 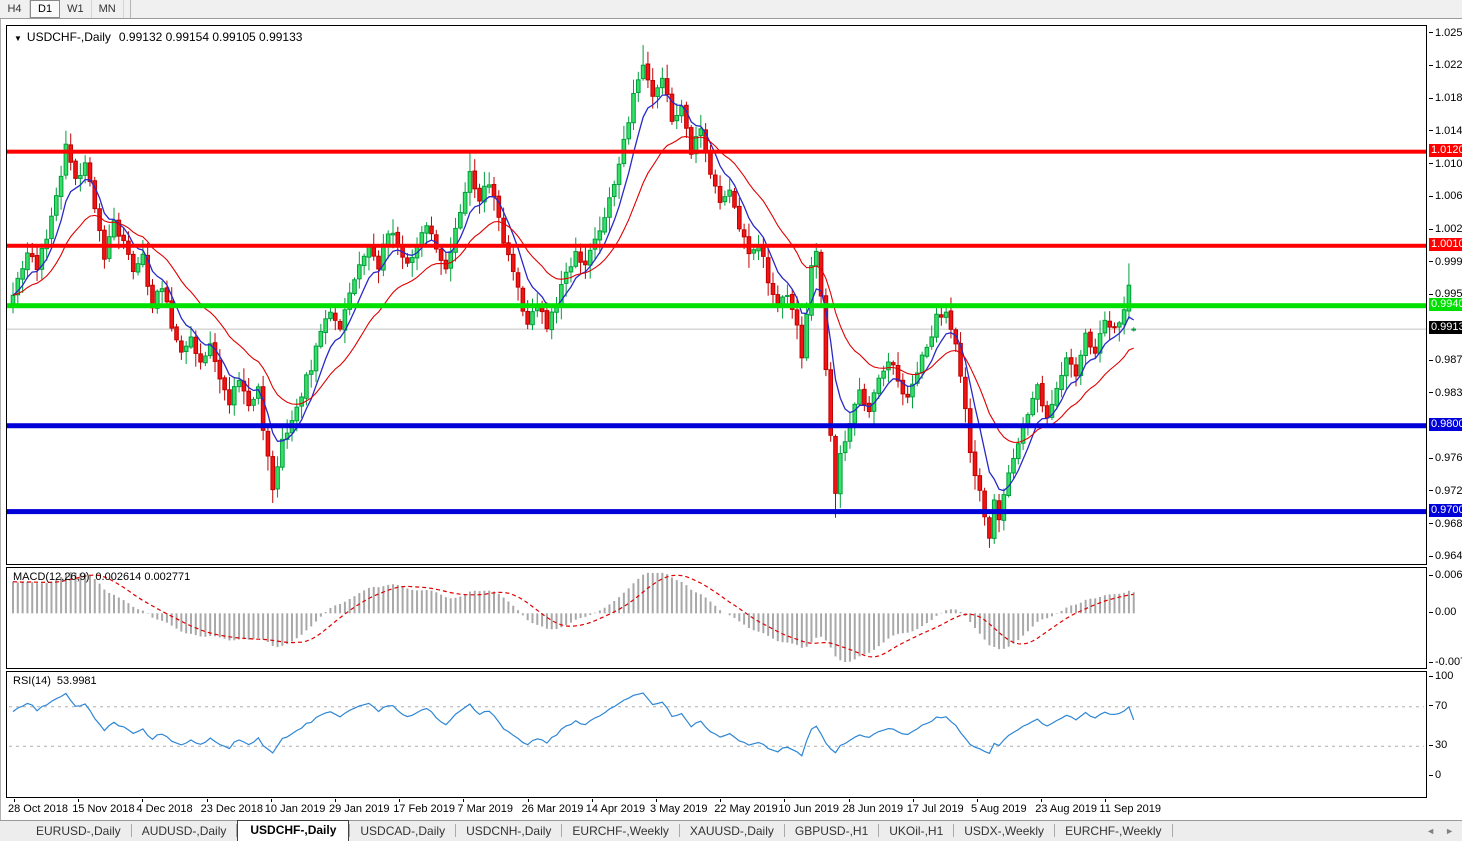 I want to click on price-tick: 0.98760, so click(x=1445, y=360).